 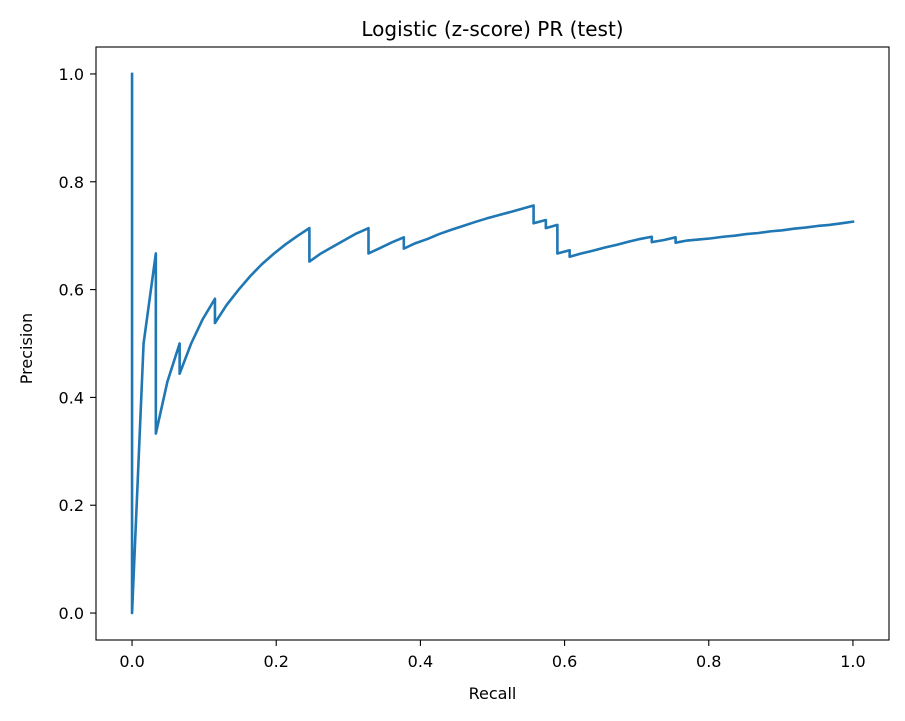 I want to click on x-tick-label: 0.6, so click(x=564, y=661).